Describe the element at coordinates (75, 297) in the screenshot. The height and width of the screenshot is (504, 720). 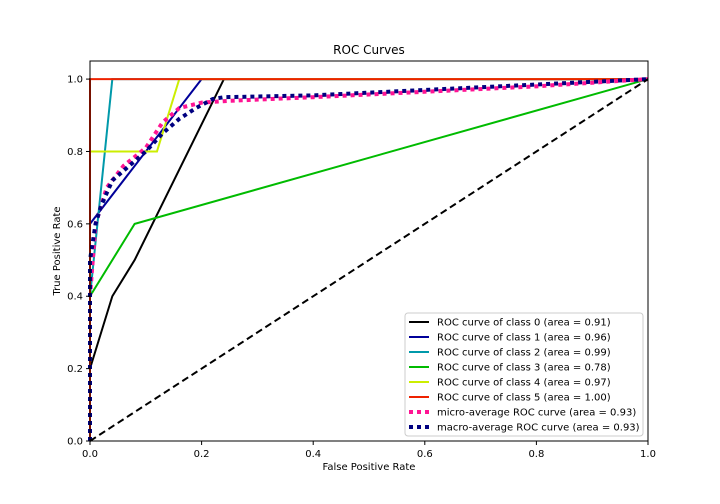
I see `y-tick-label: 0.4` at that location.